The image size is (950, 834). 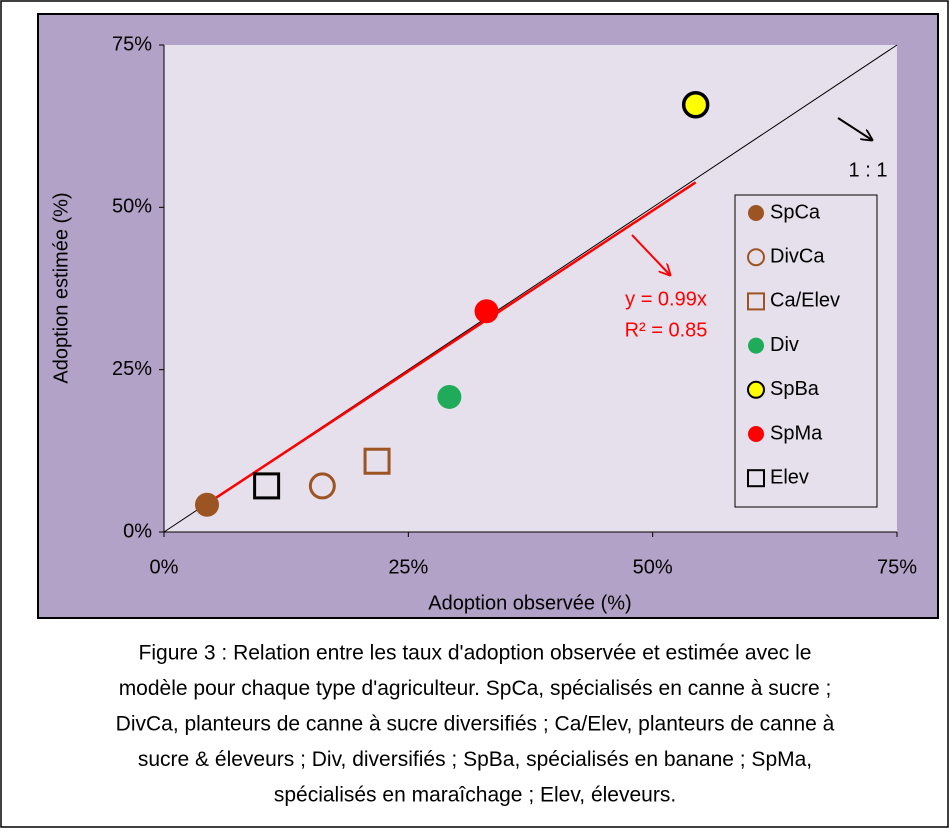 I want to click on x-axis-title: Adoption observée (%), so click(x=529, y=603).